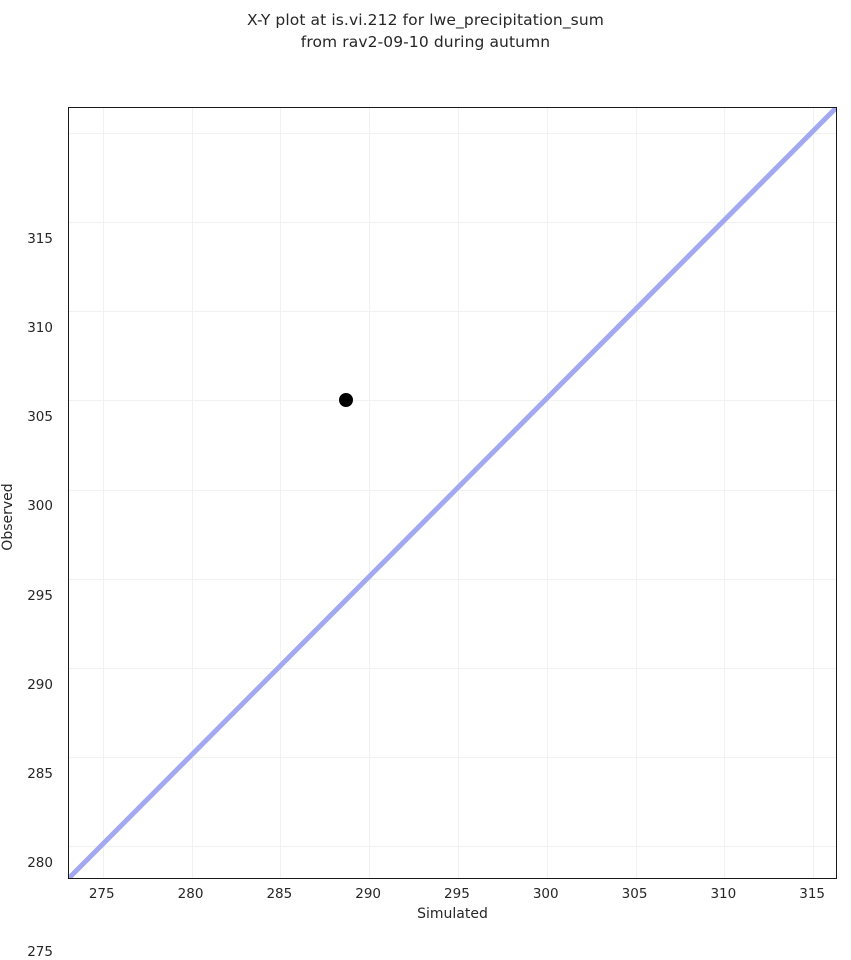 This screenshot has width=851, height=960. Describe the element at coordinates (40, 506) in the screenshot. I see `tick-label-y: 300` at that location.